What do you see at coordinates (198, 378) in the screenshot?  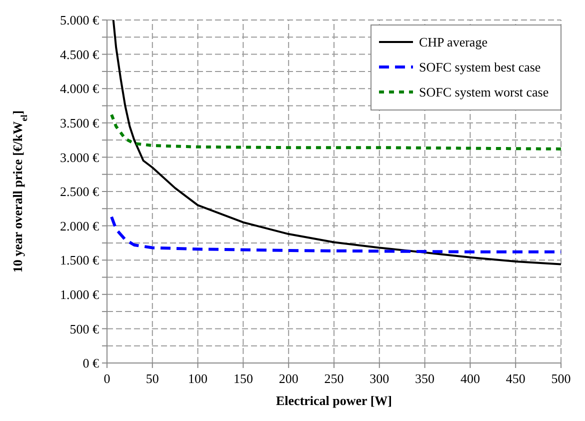 I see `x-tick-label: 100` at bounding box center [198, 378].